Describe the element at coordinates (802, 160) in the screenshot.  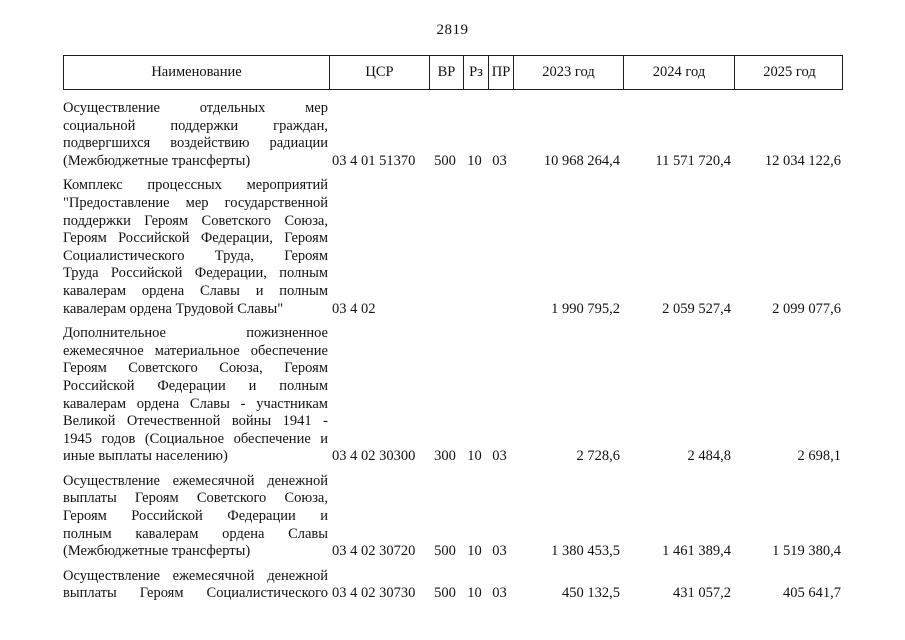
I see `row-2025: 12 034 122,6` at that location.